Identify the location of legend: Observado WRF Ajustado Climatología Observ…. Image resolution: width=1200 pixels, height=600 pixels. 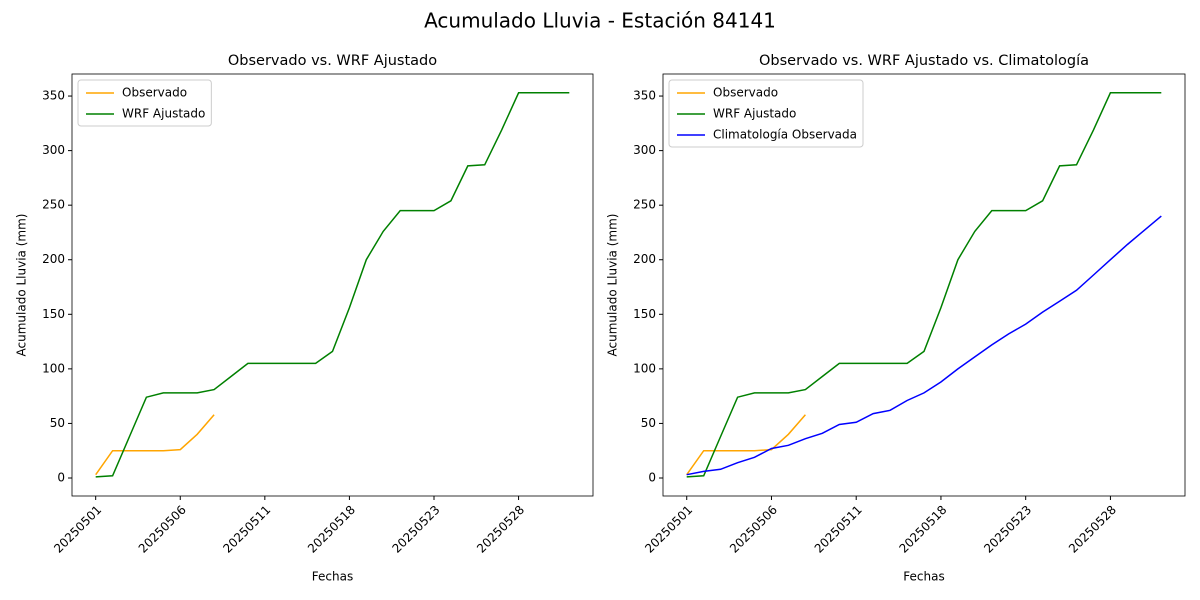
(766, 113).